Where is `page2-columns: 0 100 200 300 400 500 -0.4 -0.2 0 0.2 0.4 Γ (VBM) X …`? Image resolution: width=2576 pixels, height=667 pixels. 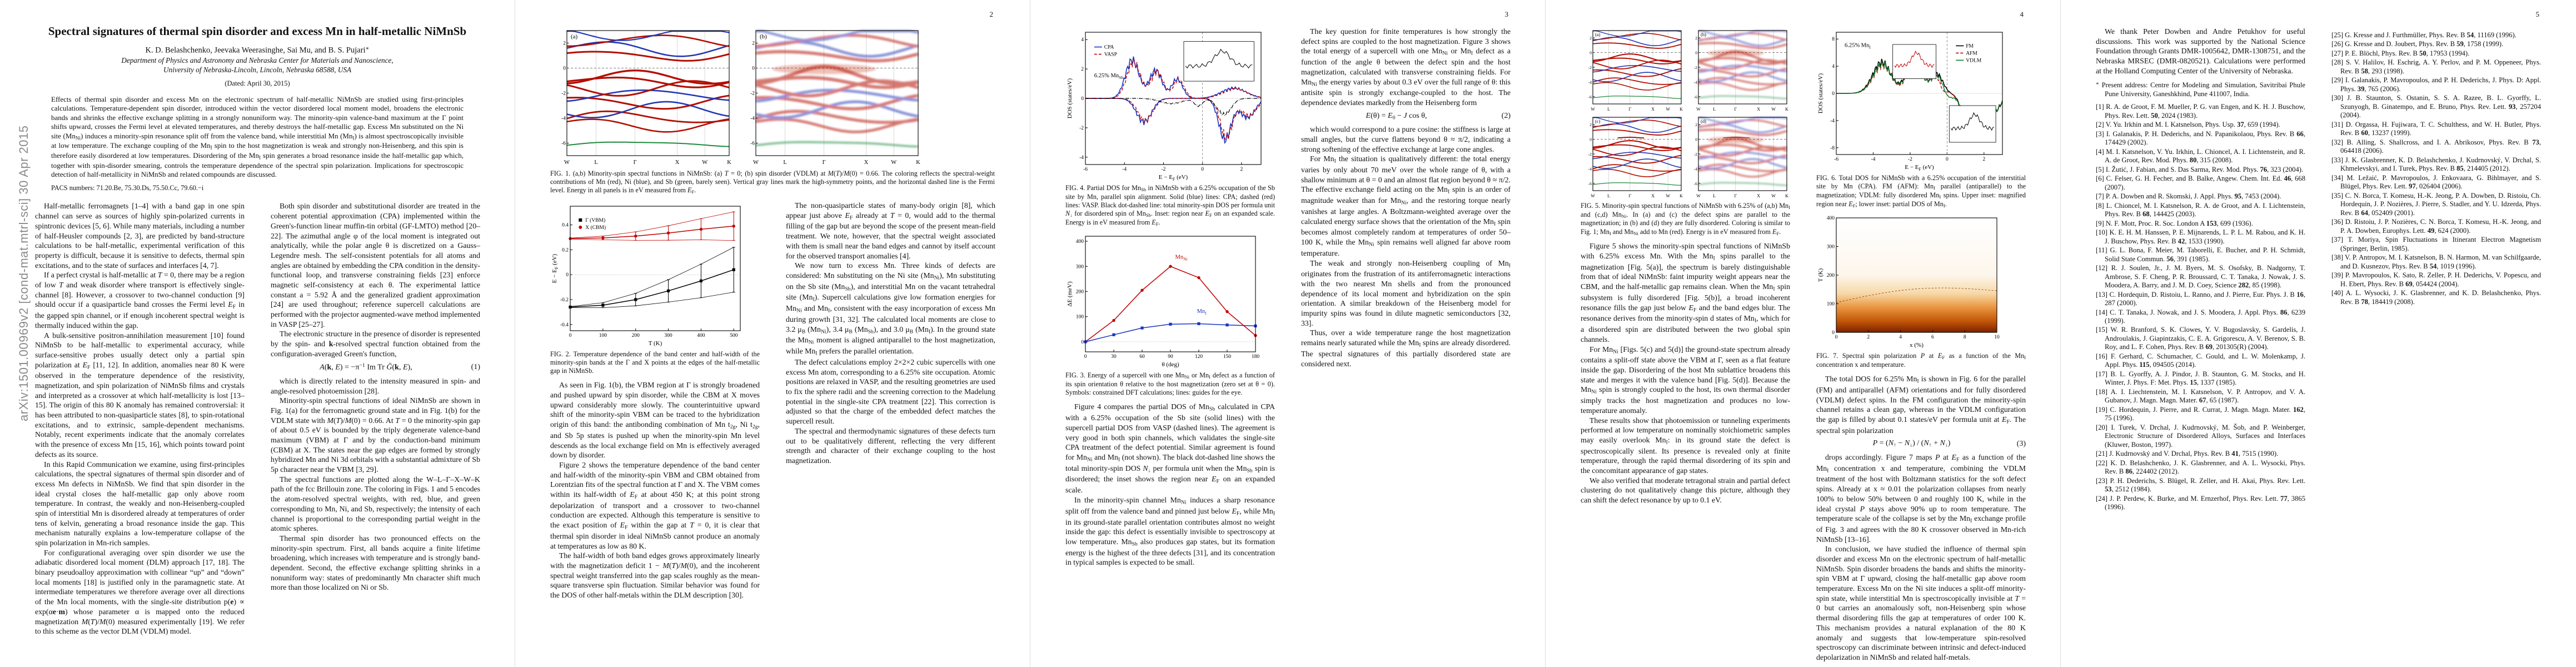 page2-columns: 0 100 200 300 400 500 -0.4 -0.2 0 0.2 0.4 Γ (VBM) X … is located at coordinates (772, 400).